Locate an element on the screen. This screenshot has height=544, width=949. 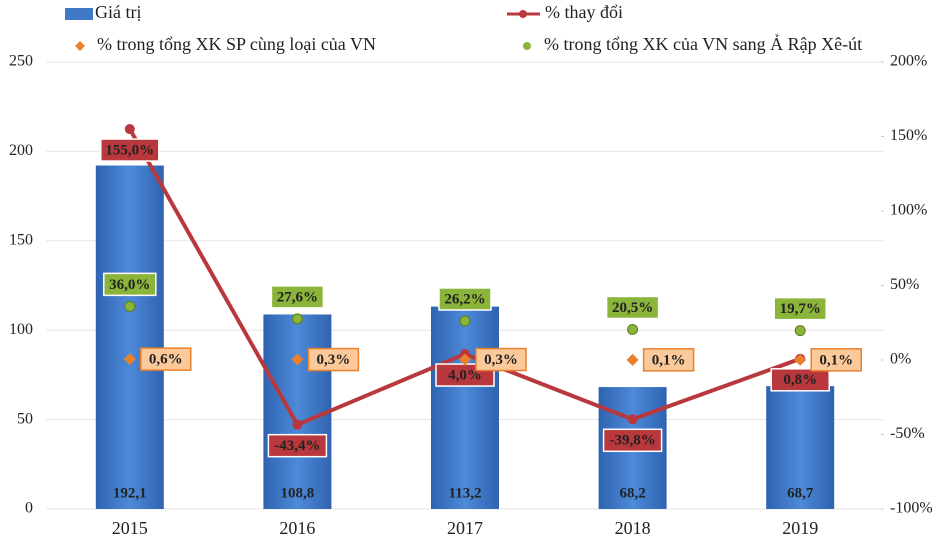
diamond-label: 0,6% is located at coordinates (166, 360).